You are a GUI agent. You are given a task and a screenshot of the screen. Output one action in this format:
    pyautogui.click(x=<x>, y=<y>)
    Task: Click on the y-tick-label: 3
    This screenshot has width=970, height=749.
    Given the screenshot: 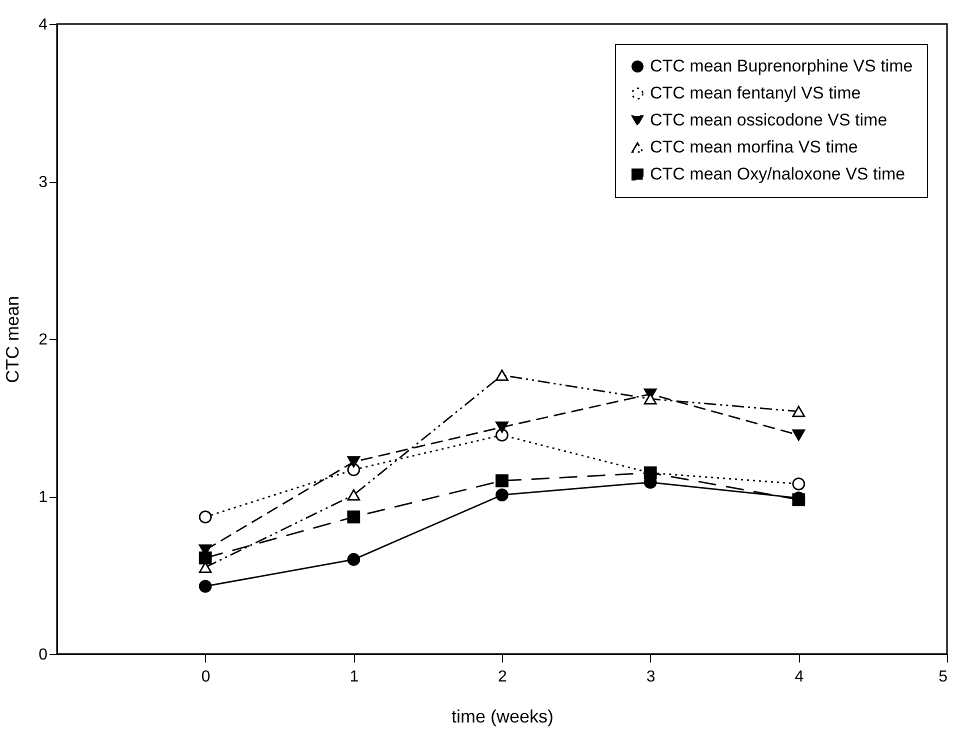 What is the action you would take?
    pyautogui.click(x=43, y=182)
    